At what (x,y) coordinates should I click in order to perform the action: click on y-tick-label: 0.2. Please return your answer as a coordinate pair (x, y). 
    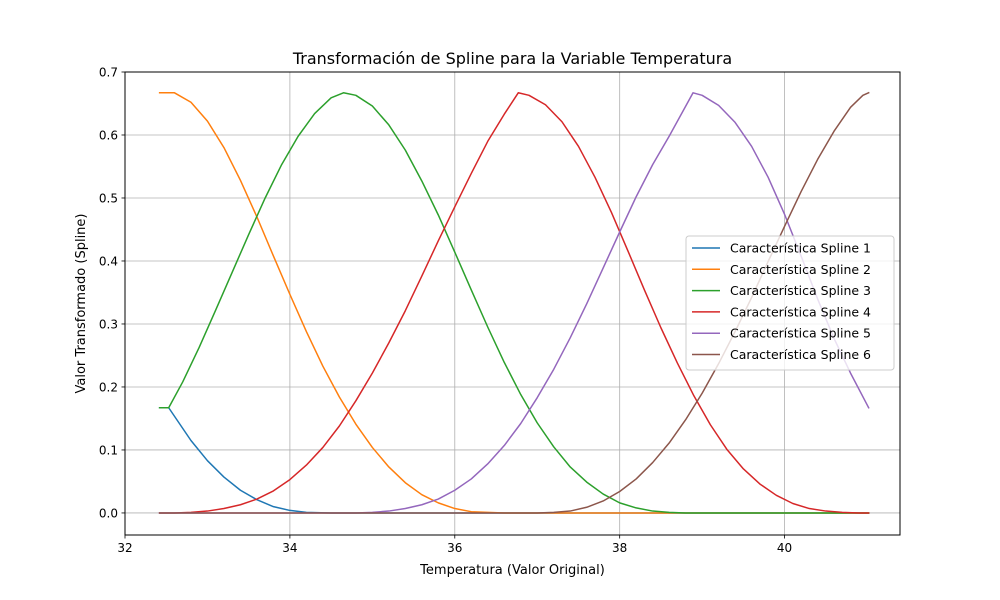
    Looking at the image, I should click on (108, 387).